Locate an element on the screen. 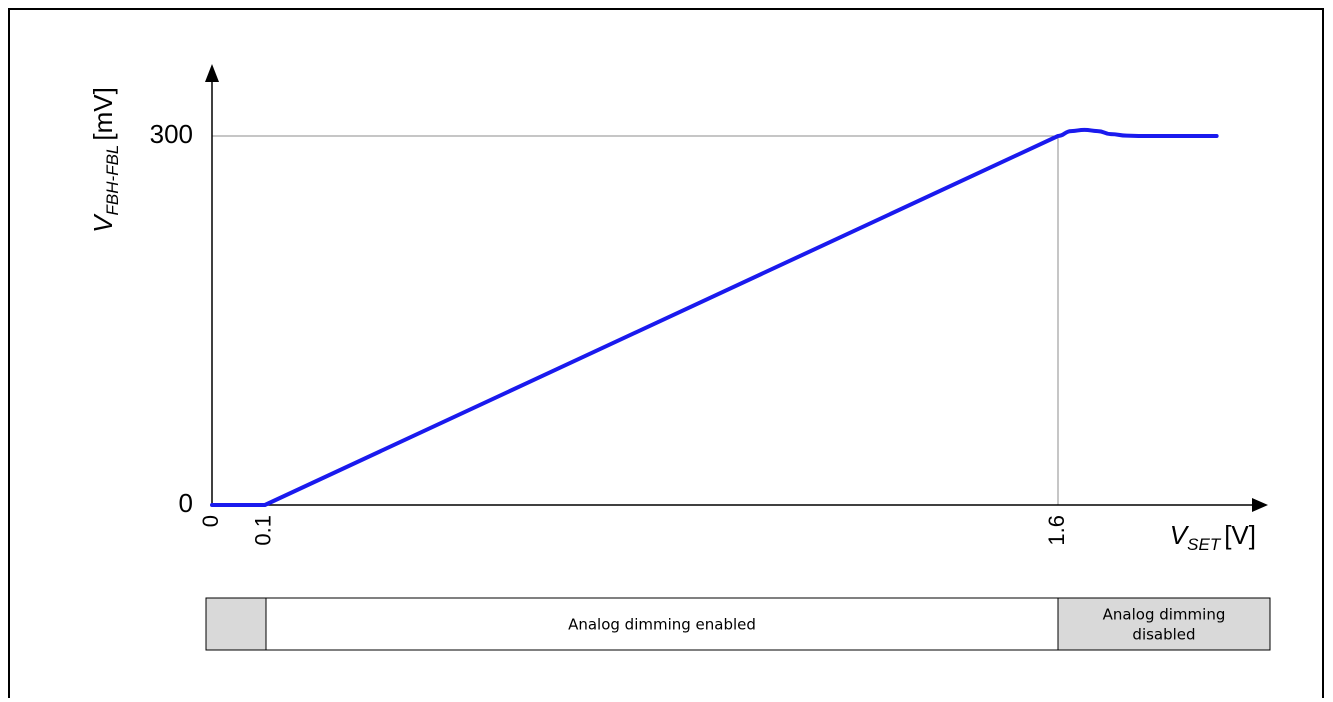  region-box-enabled is located at coordinates (662, 624).